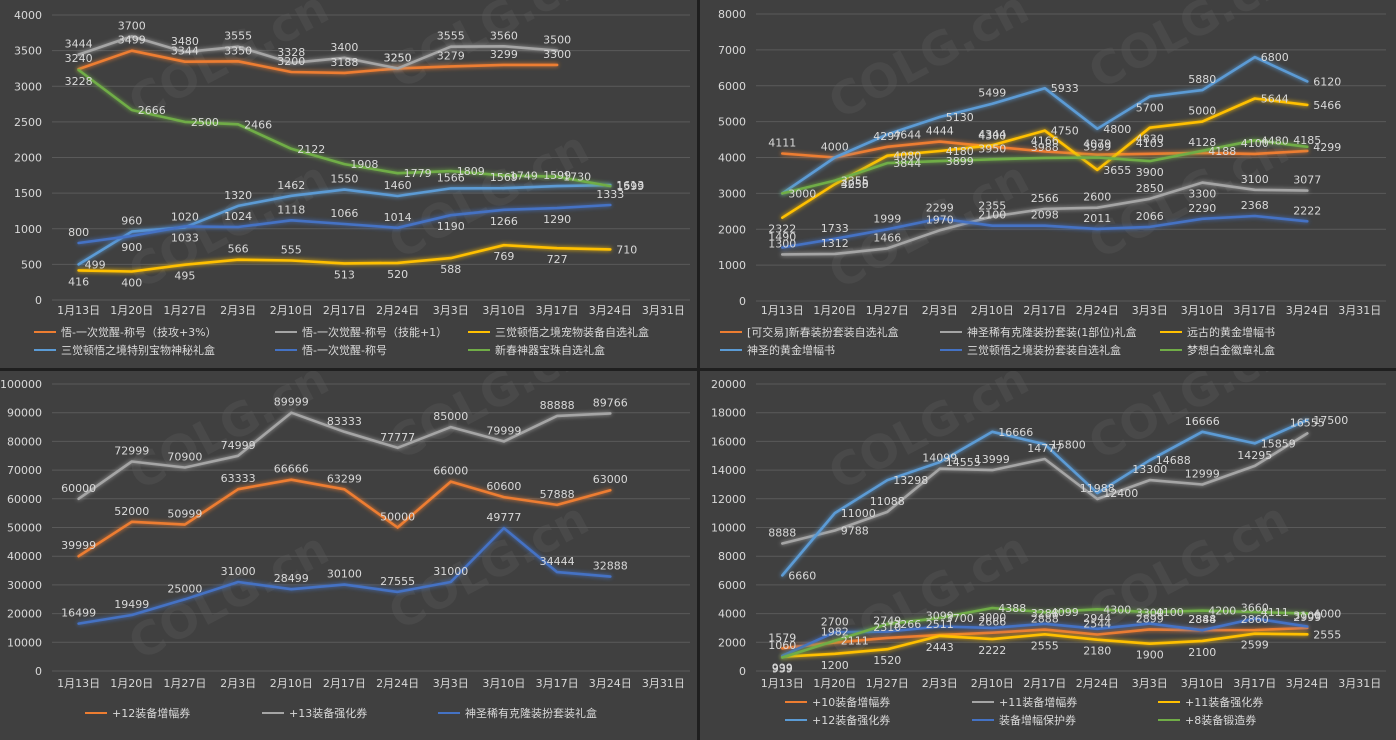 The width and height of the screenshot is (1396, 740). I want to click on legend-item: [可交易]新春装扮套装自选礼盒, so click(809, 333).